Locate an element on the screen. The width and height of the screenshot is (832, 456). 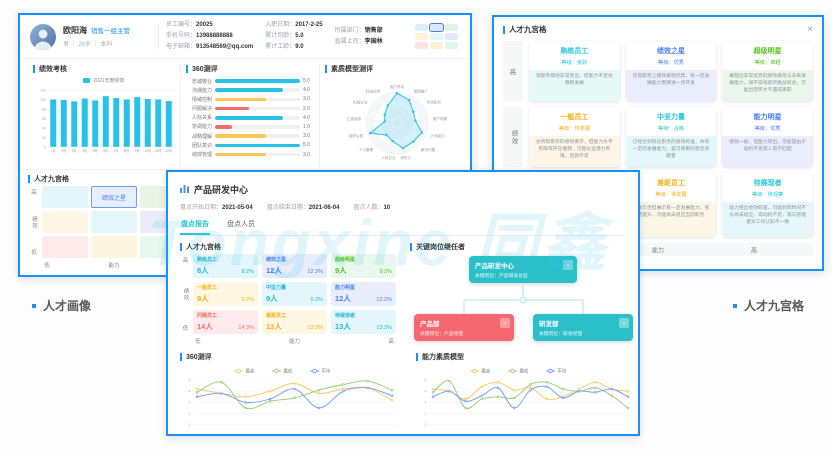
card-percent: 8.2% is located at coordinates (247, 271).